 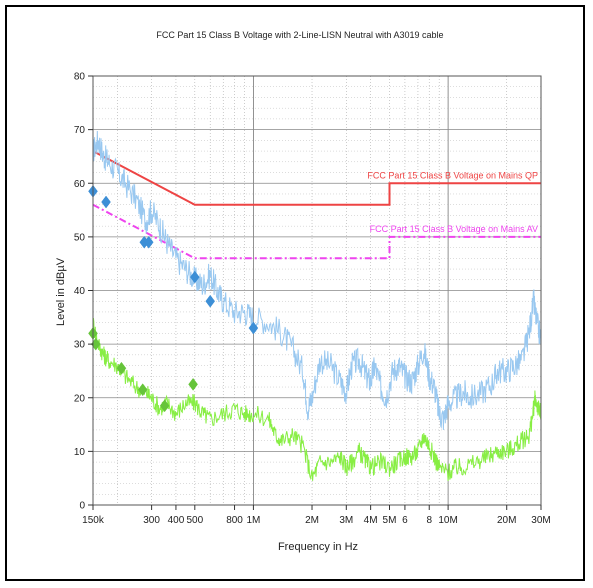 I want to click on limit-label-av: FCC Part 15 Class B Voltage on Mains AV, so click(x=454, y=229).